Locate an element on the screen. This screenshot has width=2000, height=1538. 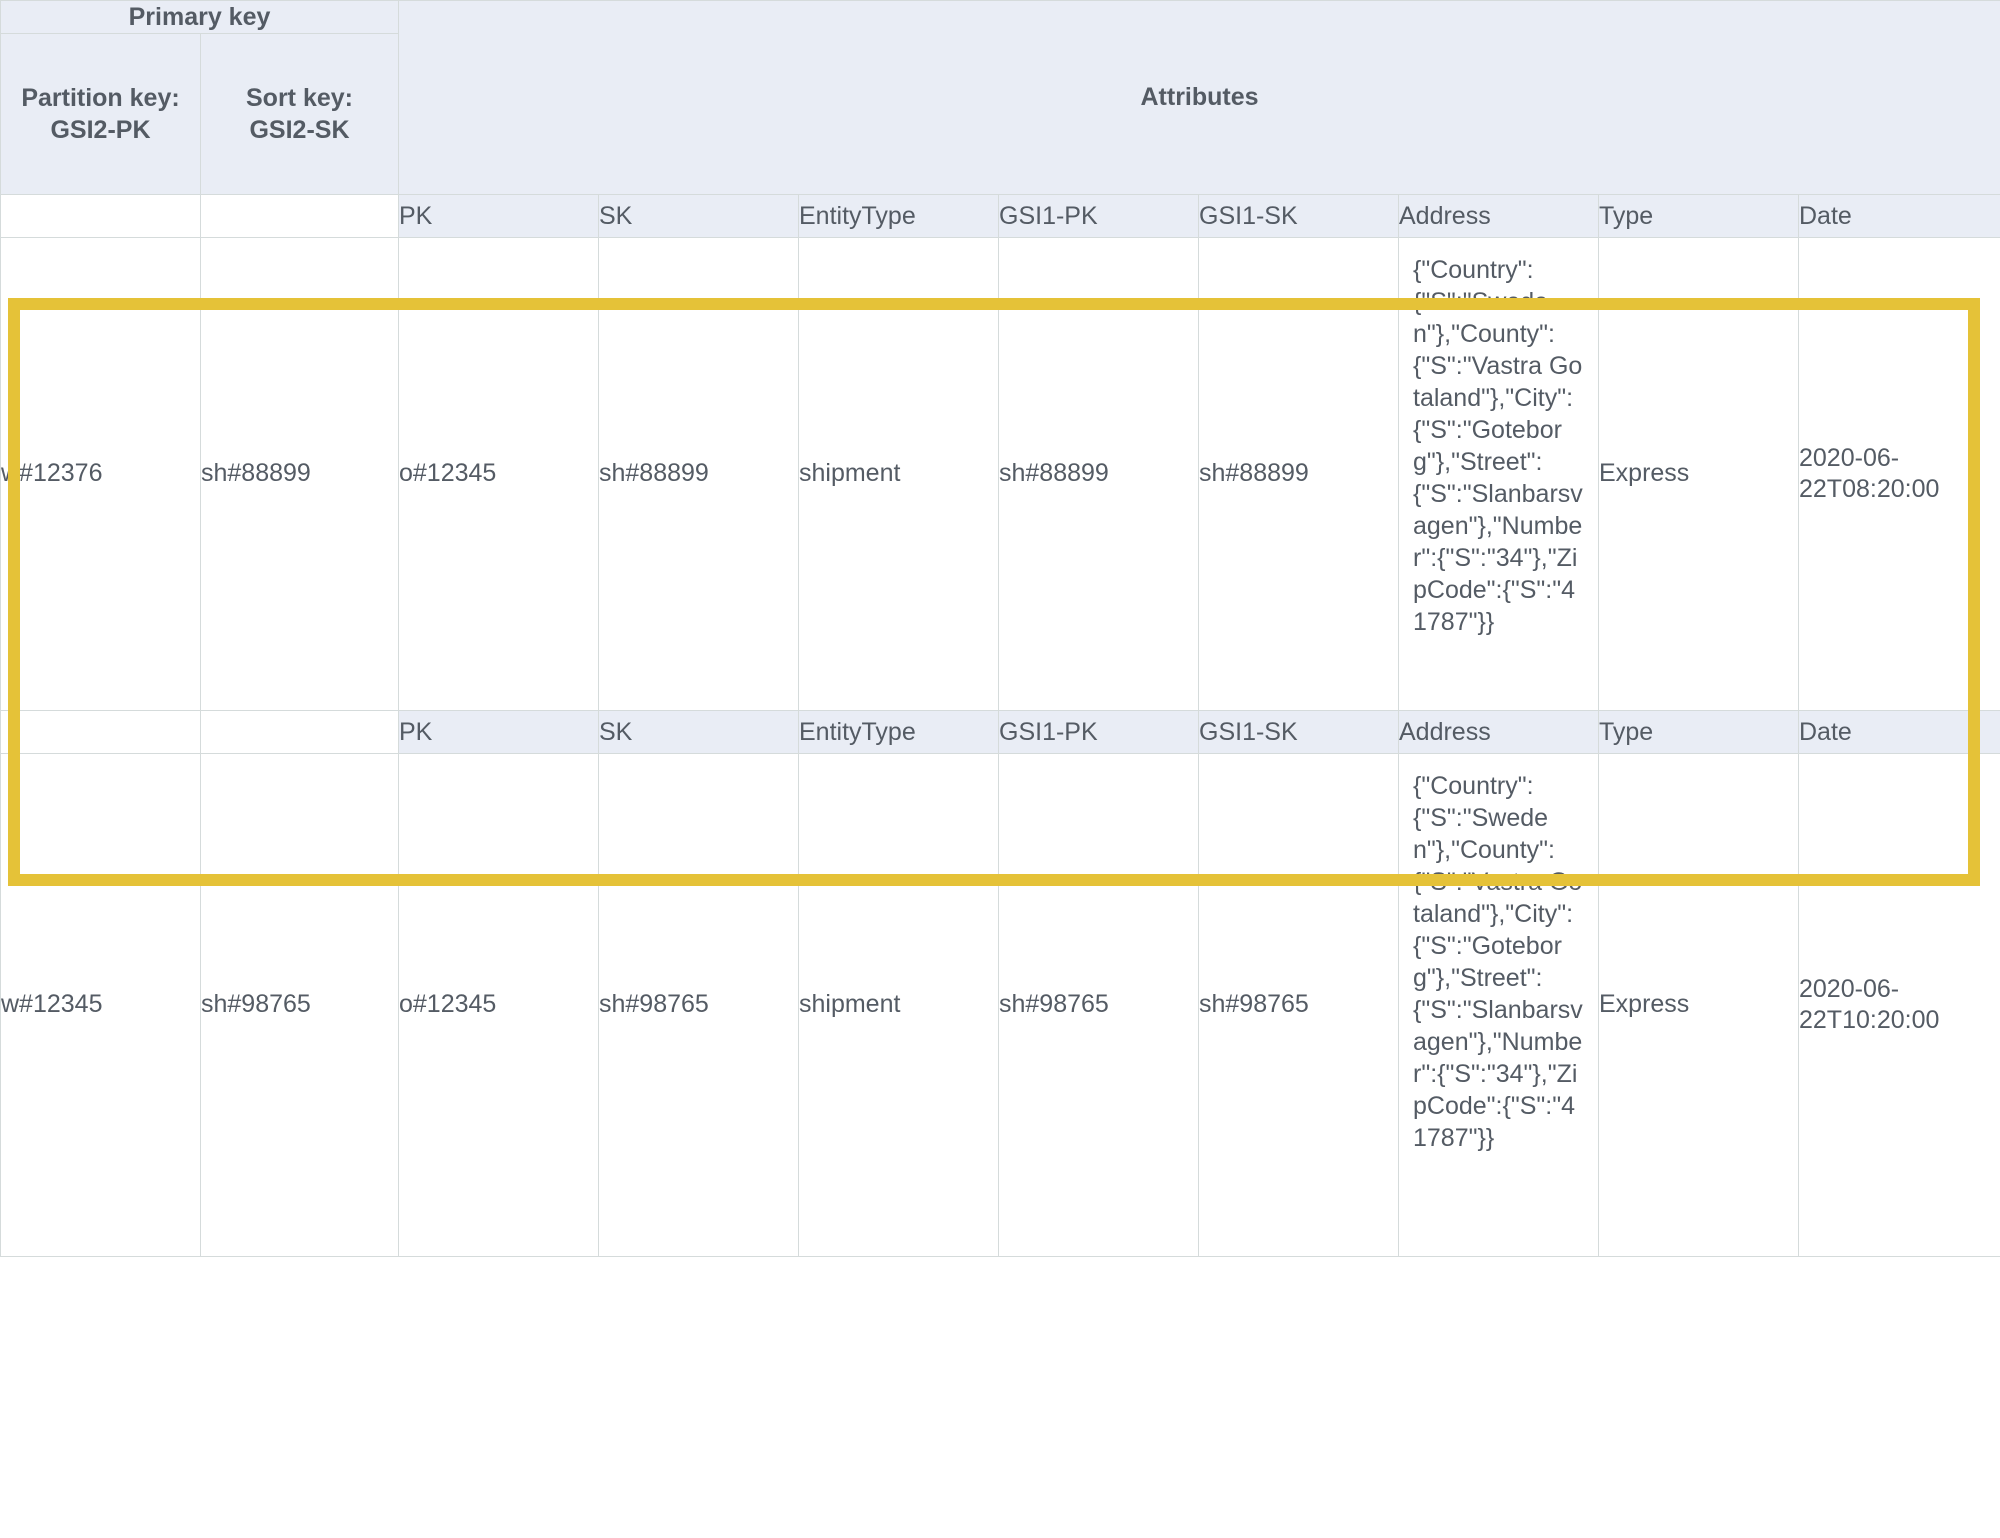
cell-gsi1-sk: sh#88899 is located at coordinates (1298, 474).